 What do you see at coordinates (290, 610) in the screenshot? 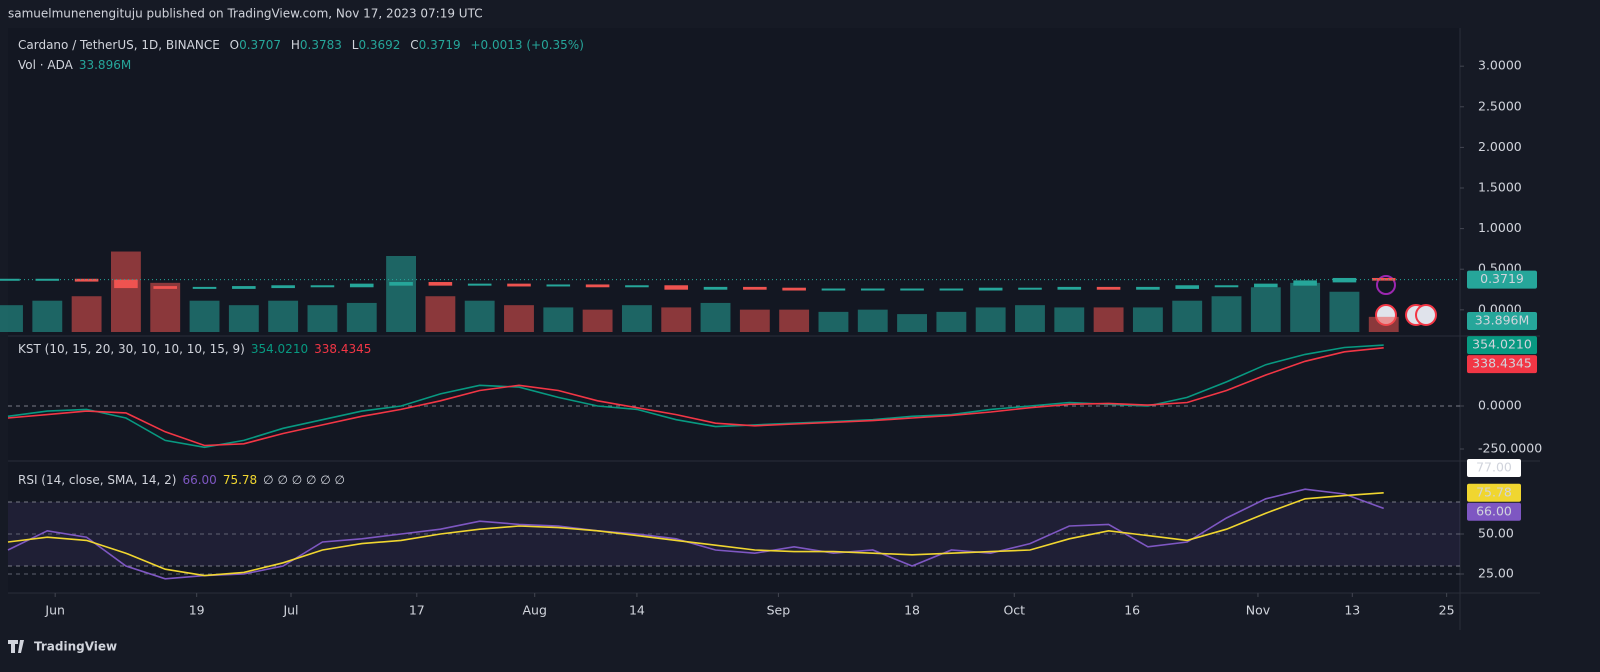
I see `x-tick-label: Jul` at bounding box center [290, 610].